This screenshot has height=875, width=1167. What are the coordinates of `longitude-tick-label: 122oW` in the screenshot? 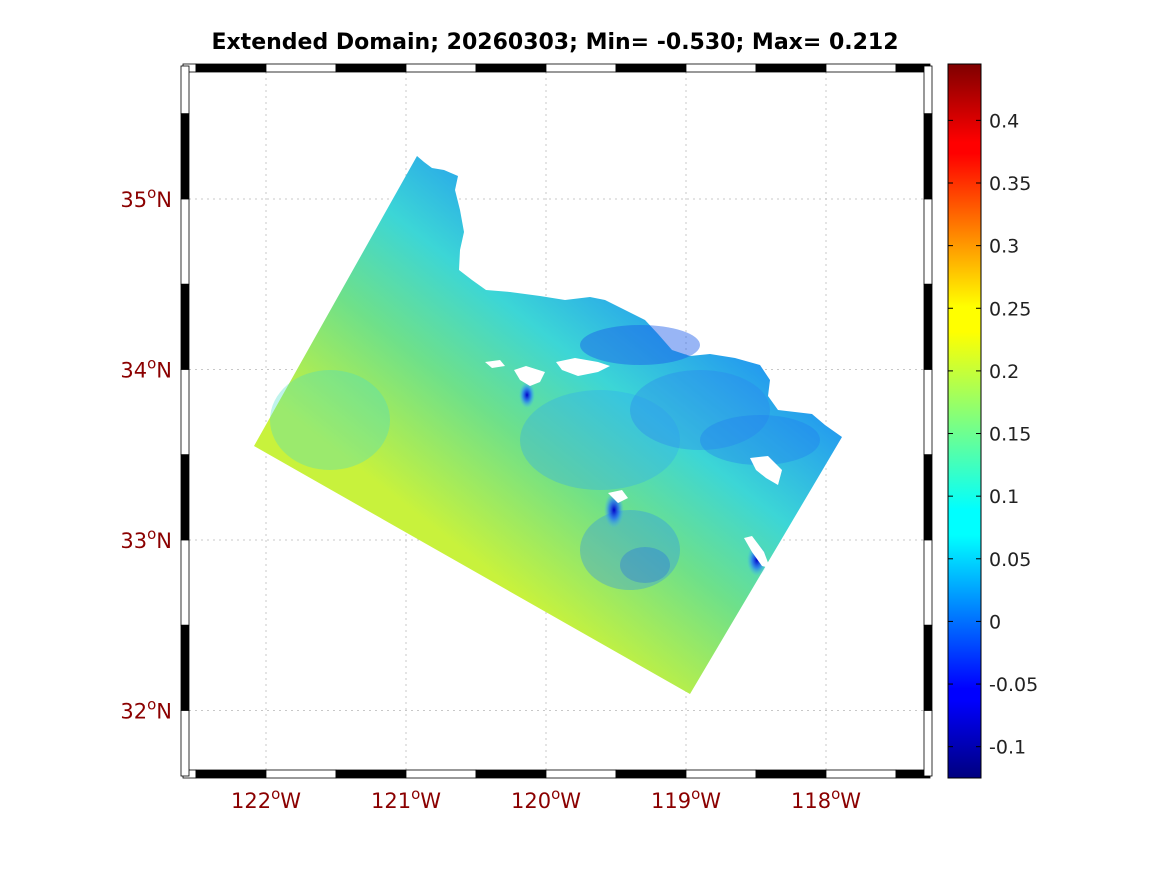 It's located at (266, 799).